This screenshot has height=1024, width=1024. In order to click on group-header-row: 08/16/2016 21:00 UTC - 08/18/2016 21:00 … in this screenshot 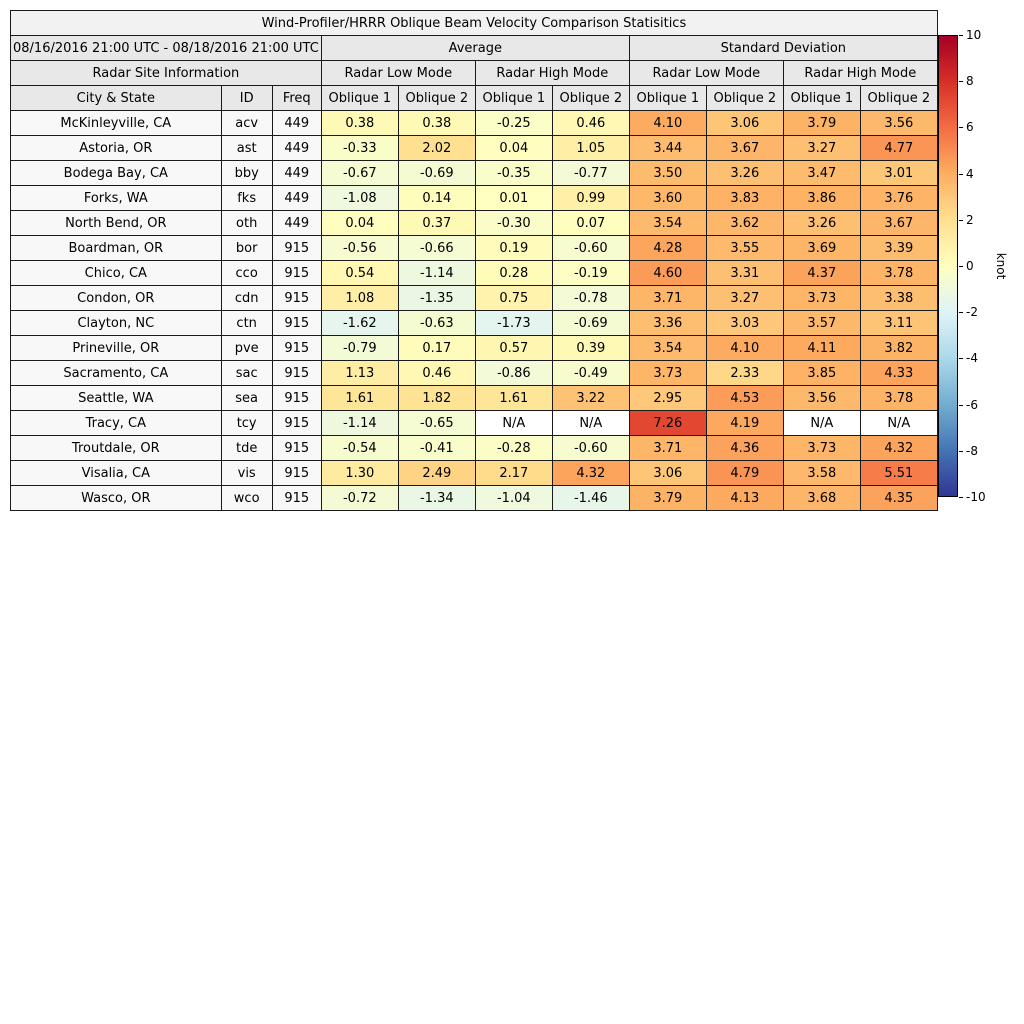, I will do `click(474, 48)`.